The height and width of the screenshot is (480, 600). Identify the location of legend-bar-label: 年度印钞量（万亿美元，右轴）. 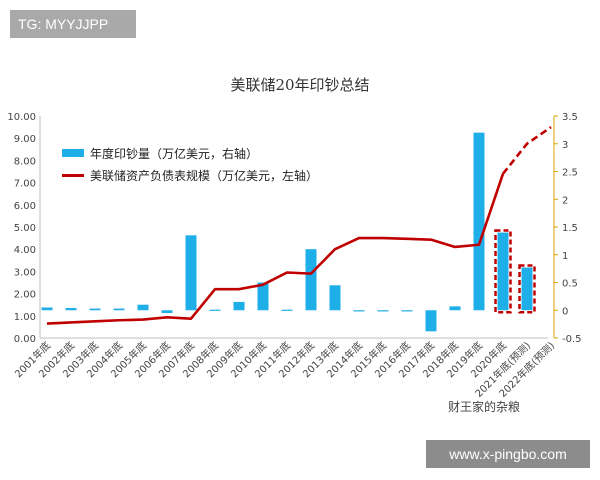
(174, 153).